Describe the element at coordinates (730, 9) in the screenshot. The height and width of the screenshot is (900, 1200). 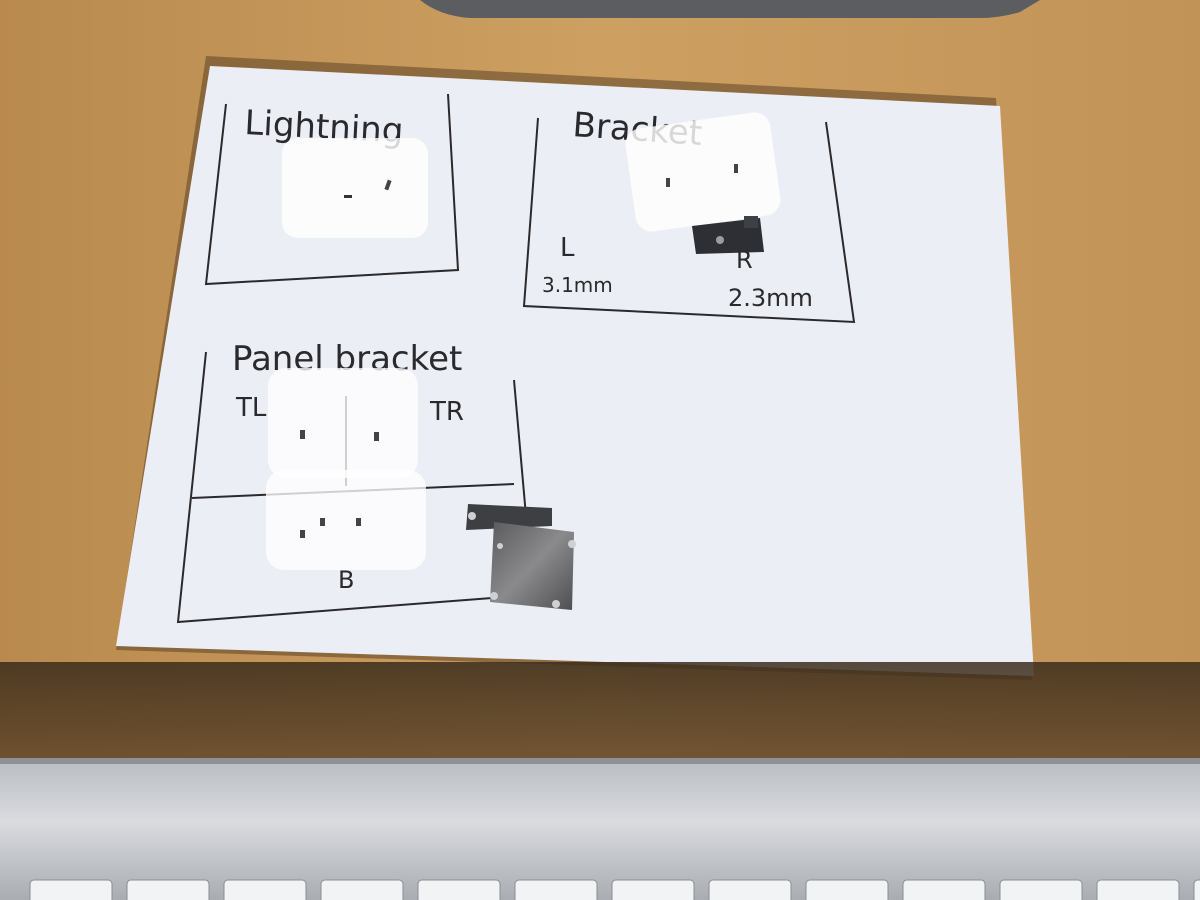
I see `device-edge-top` at that location.